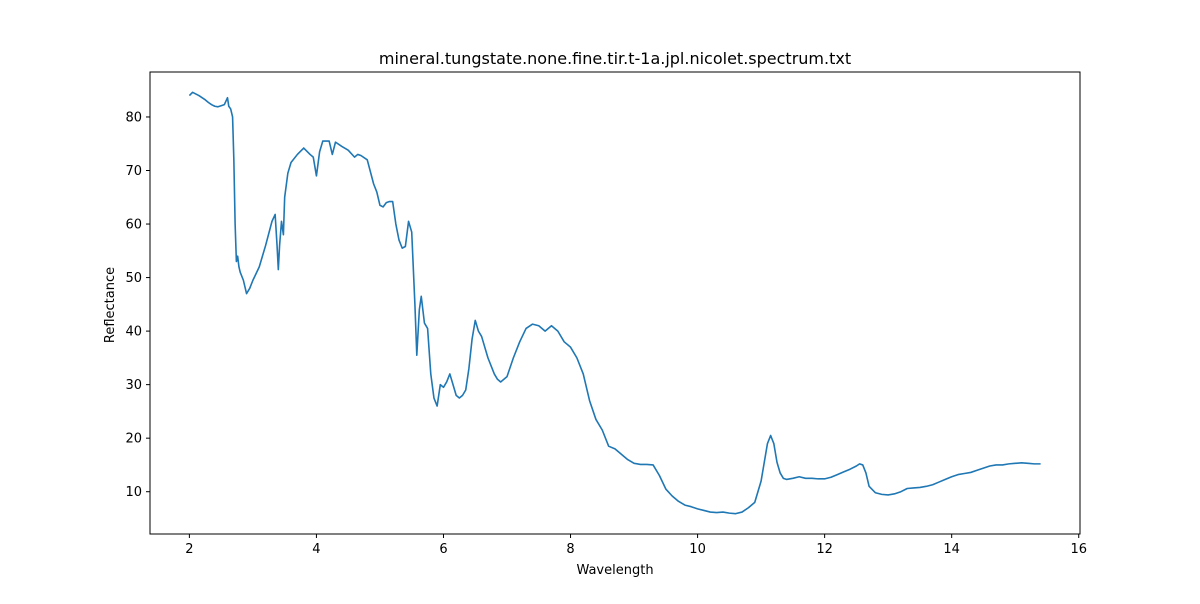 This screenshot has width=1200, height=604. I want to click on x-axis-label: Wavelength, so click(614, 570).